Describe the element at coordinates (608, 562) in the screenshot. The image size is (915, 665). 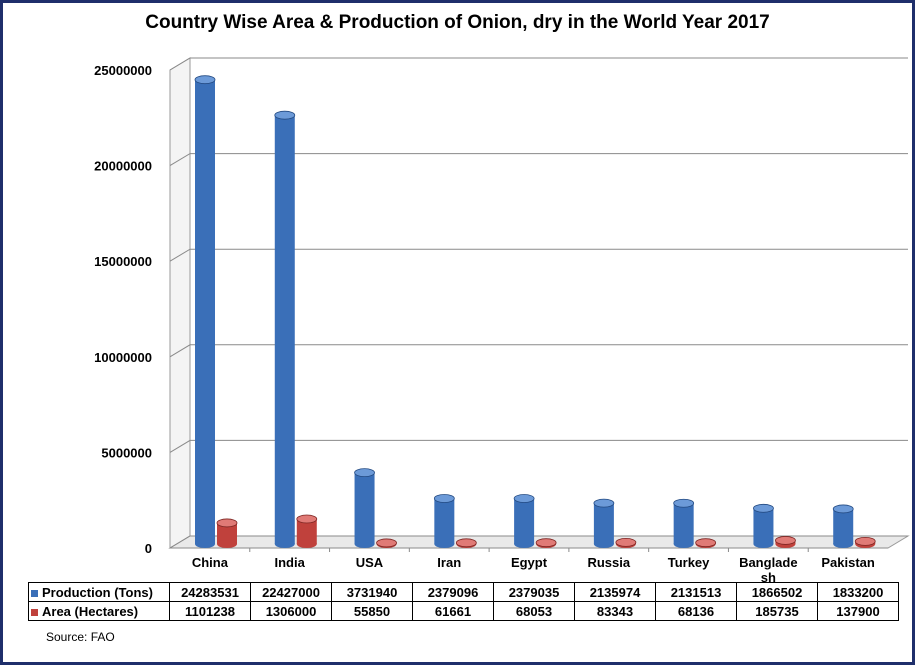
I see `x-tick-label: Russia` at that location.